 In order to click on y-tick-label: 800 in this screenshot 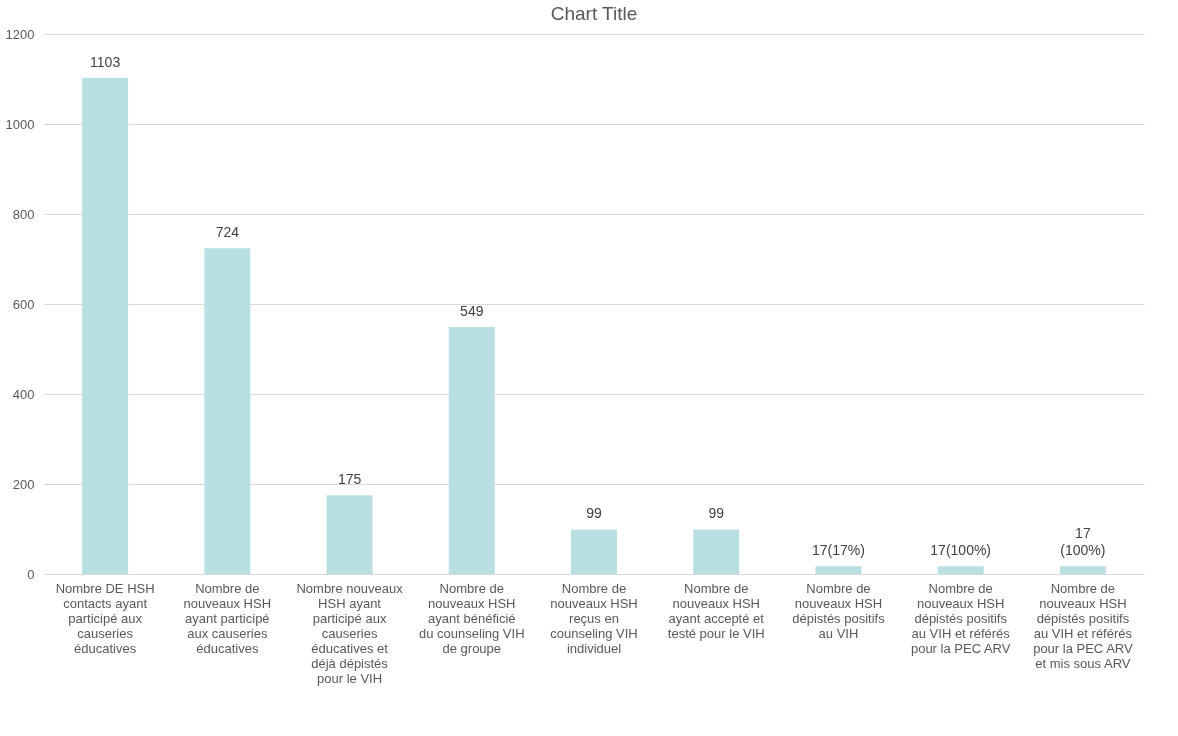, I will do `click(23, 214)`.